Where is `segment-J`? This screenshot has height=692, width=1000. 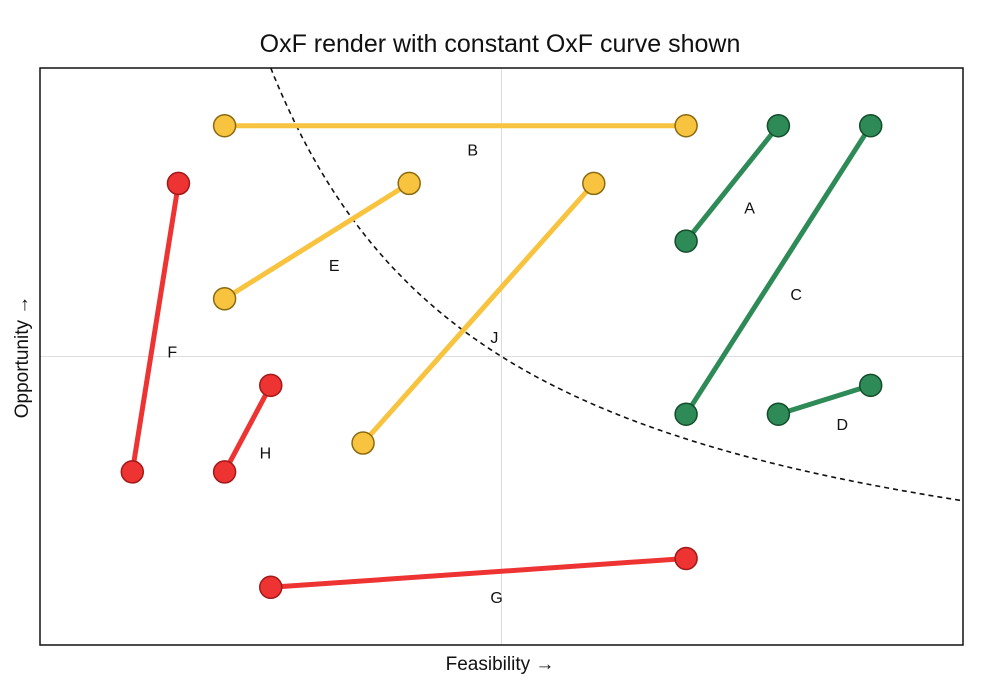 segment-J is located at coordinates (478, 313).